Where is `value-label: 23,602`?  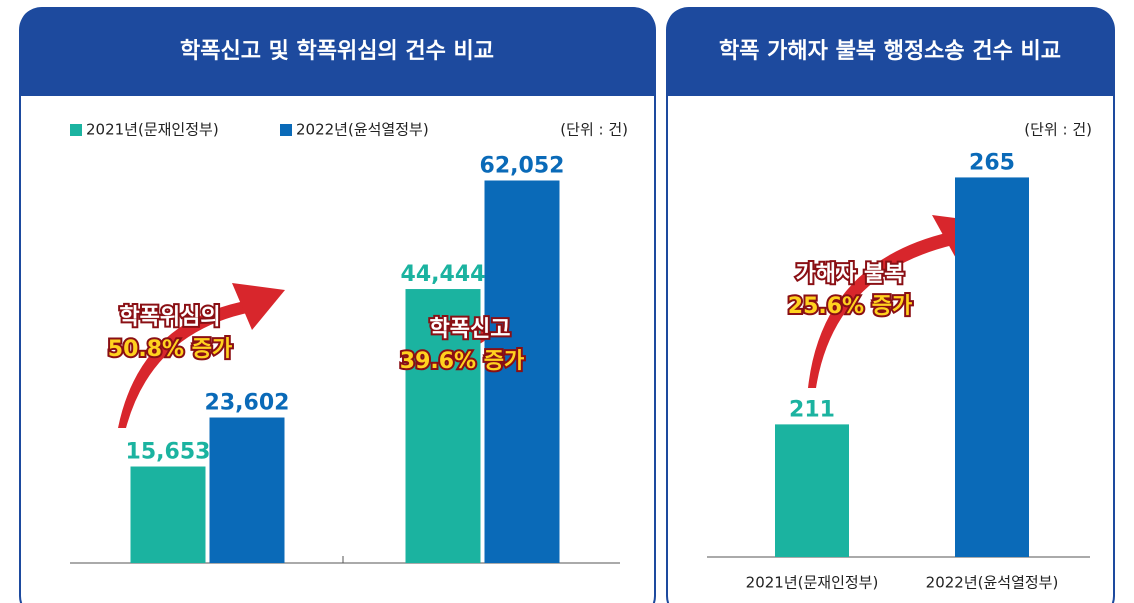 value-label: 23,602 is located at coordinates (247, 403).